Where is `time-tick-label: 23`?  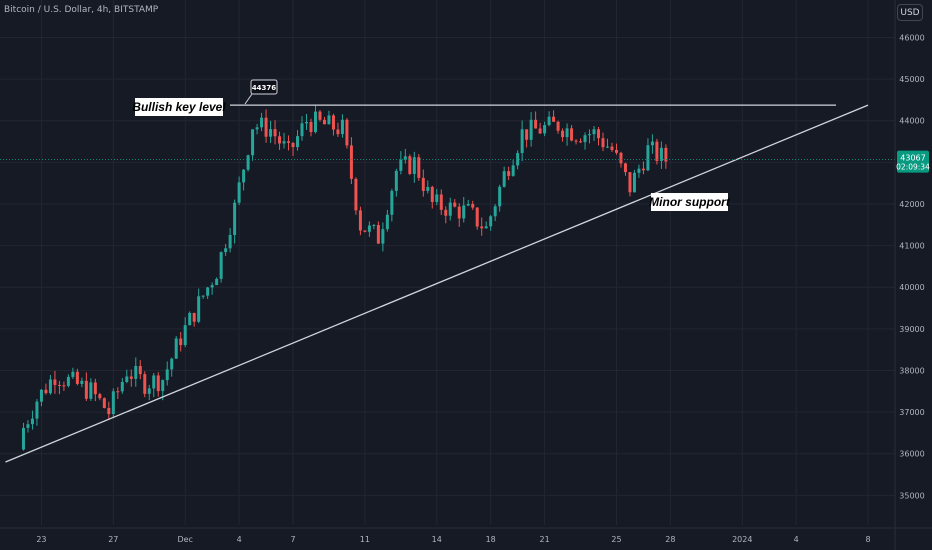
time-tick-label: 23 is located at coordinates (41, 539).